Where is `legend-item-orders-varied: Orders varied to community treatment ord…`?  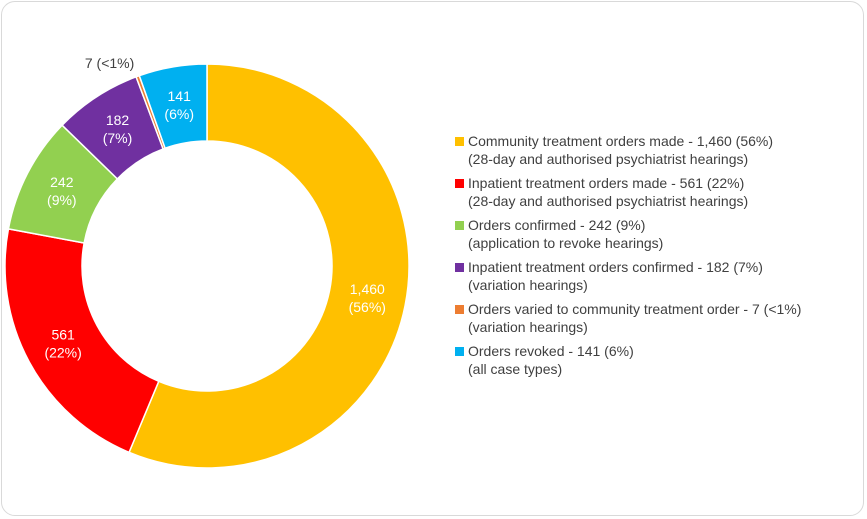 legend-item-orders-varied: Orders varied to community treatment ord… is located at coordinates (660, 318).